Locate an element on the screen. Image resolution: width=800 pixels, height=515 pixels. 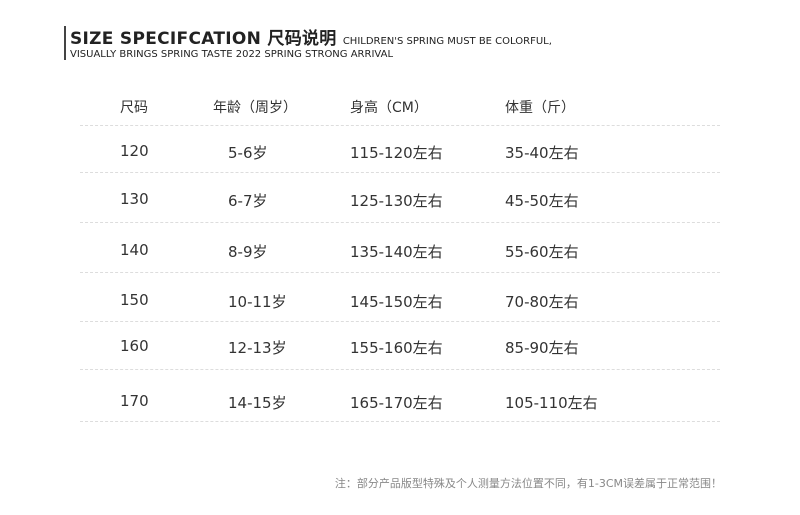
table-cell: 170 is located at coordinates (134, 401).